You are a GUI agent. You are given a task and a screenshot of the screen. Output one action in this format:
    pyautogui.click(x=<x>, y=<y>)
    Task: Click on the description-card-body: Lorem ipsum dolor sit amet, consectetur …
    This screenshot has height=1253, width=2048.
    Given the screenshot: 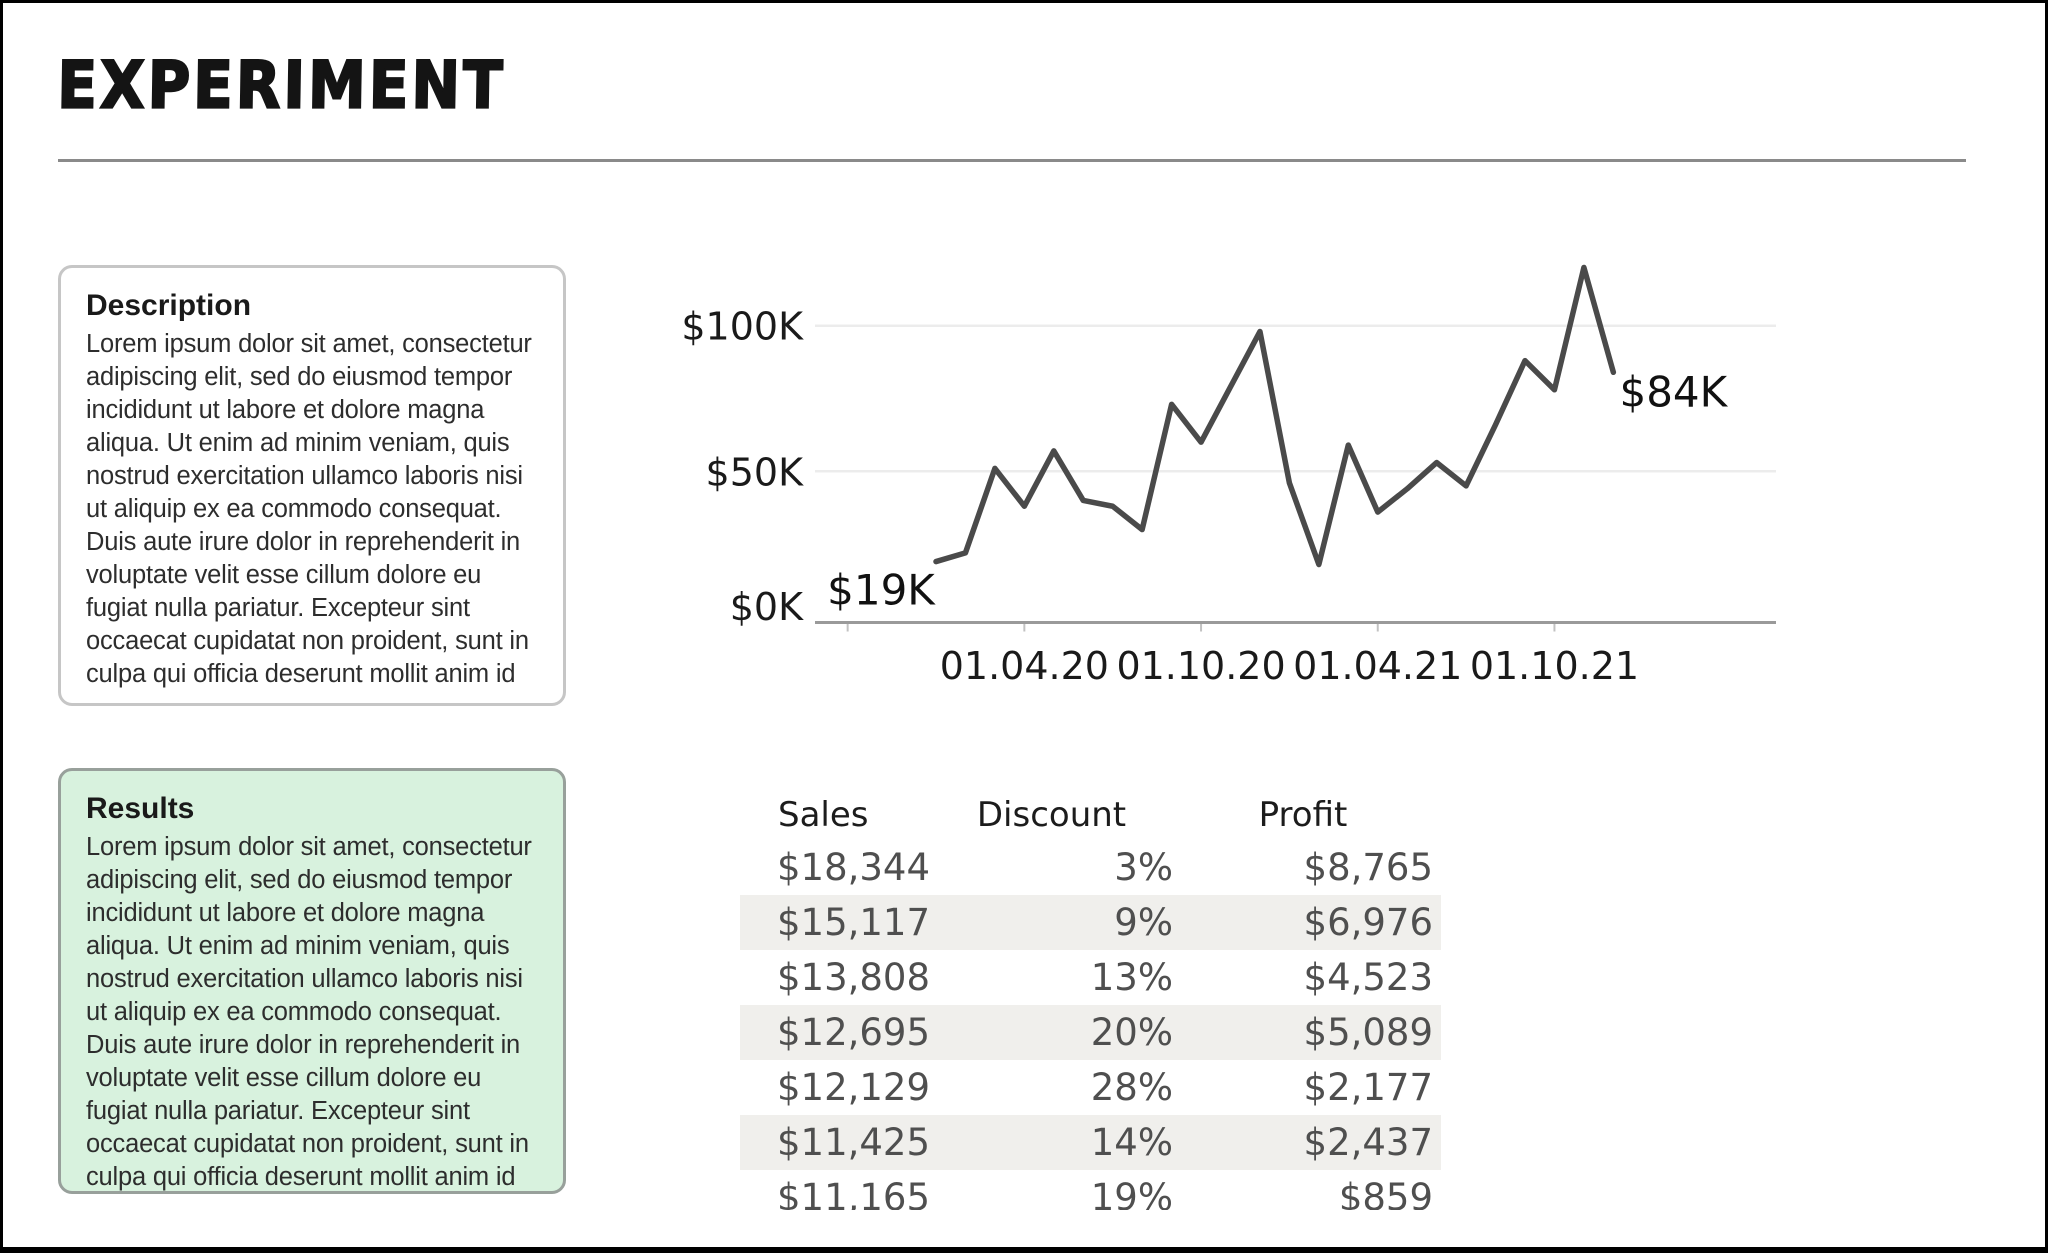 What is the action you would take?
    pyautogui.click(x=309, y=509)
    